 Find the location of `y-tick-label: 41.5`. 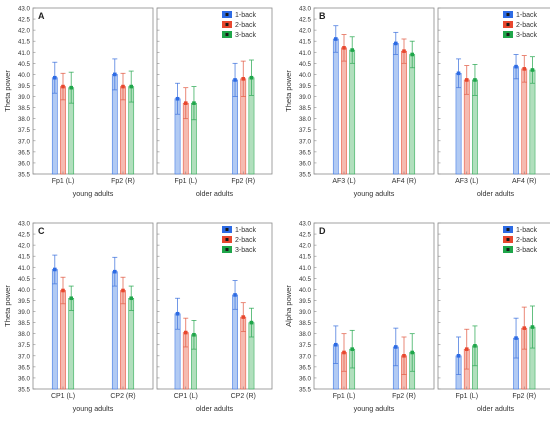

y-tick-label: 41.5 is located at coordinates (24, 42).